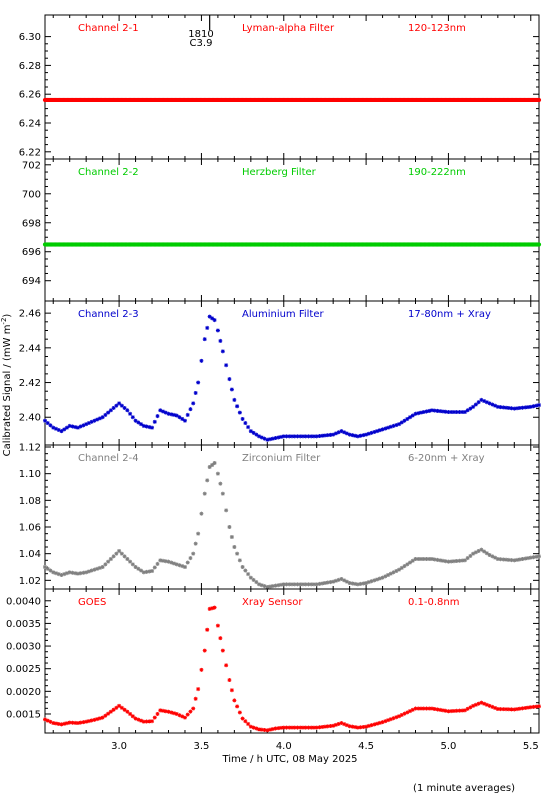  Describe the element at coordinates (437, 172) in the screenshot. I see `panel-label: 190-222nm` at that location.